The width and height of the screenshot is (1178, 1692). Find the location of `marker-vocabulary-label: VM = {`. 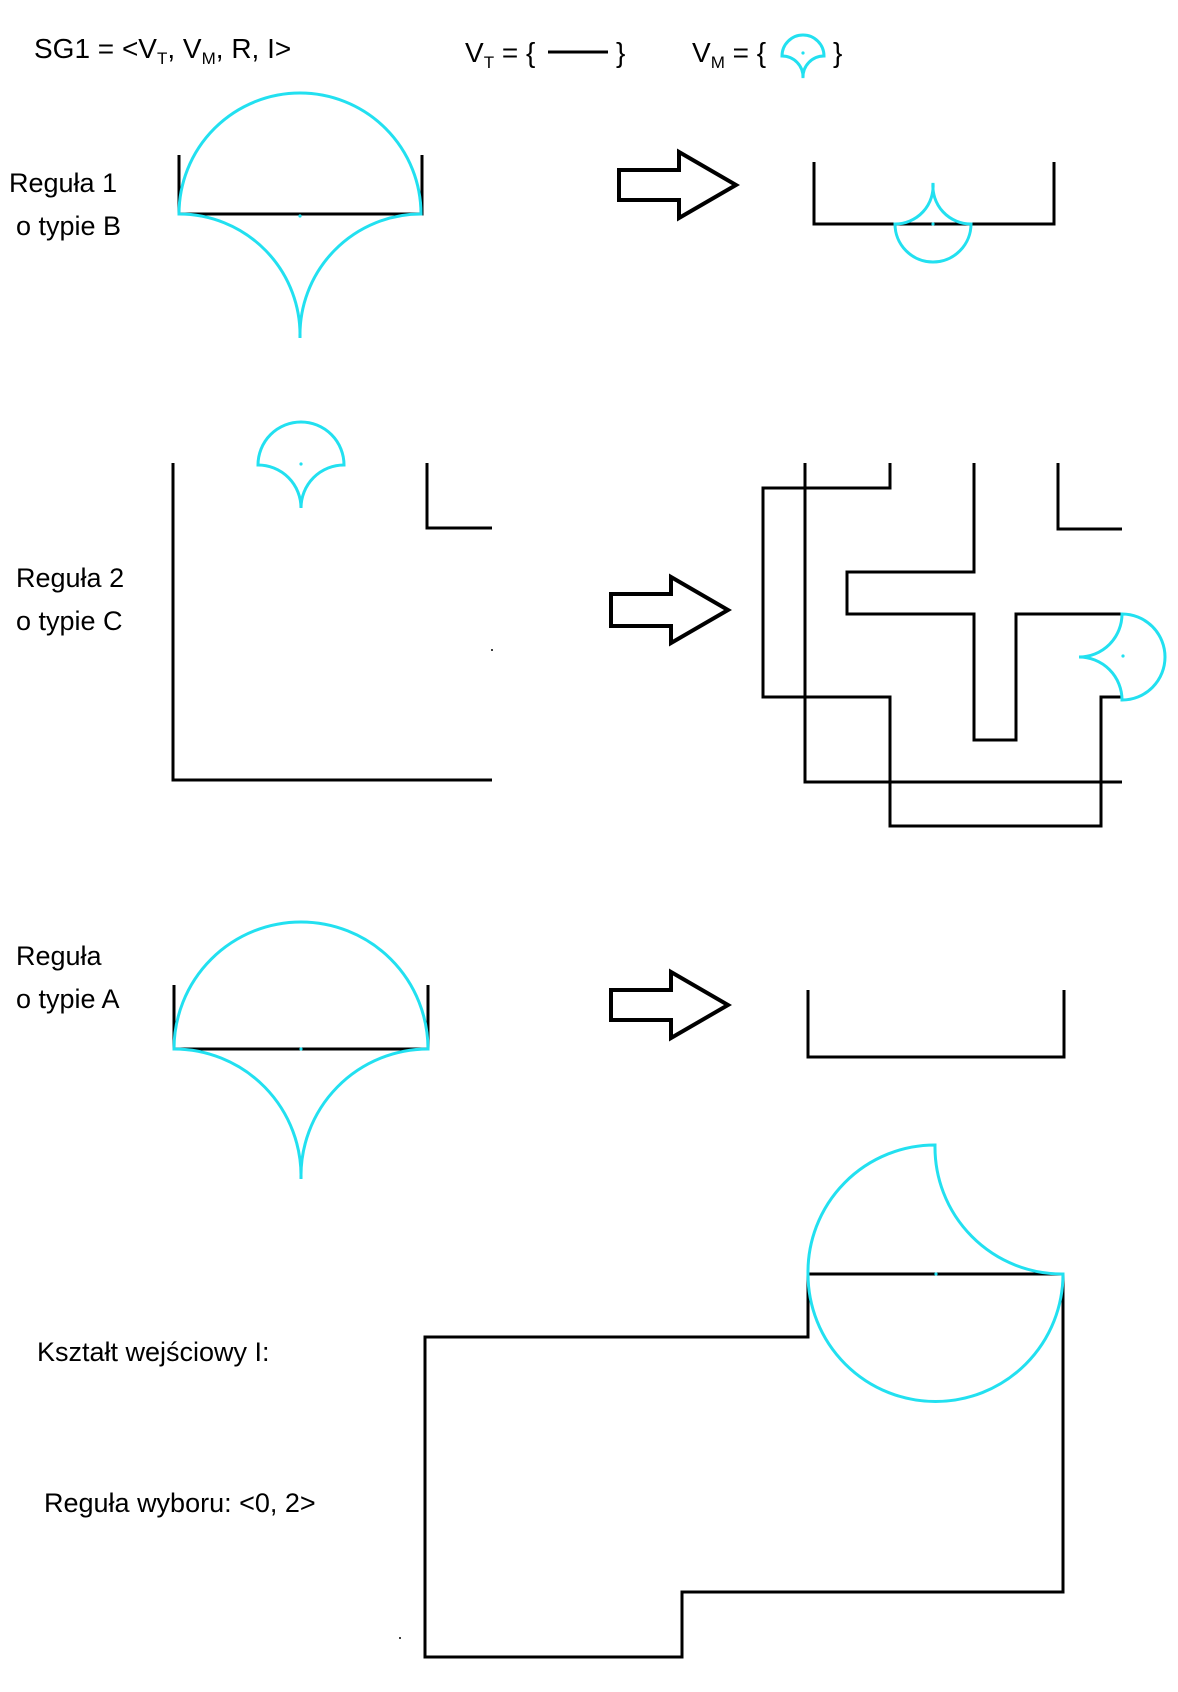

marker-vocabulary-label: VM = { is located at coordinates (729, 54).